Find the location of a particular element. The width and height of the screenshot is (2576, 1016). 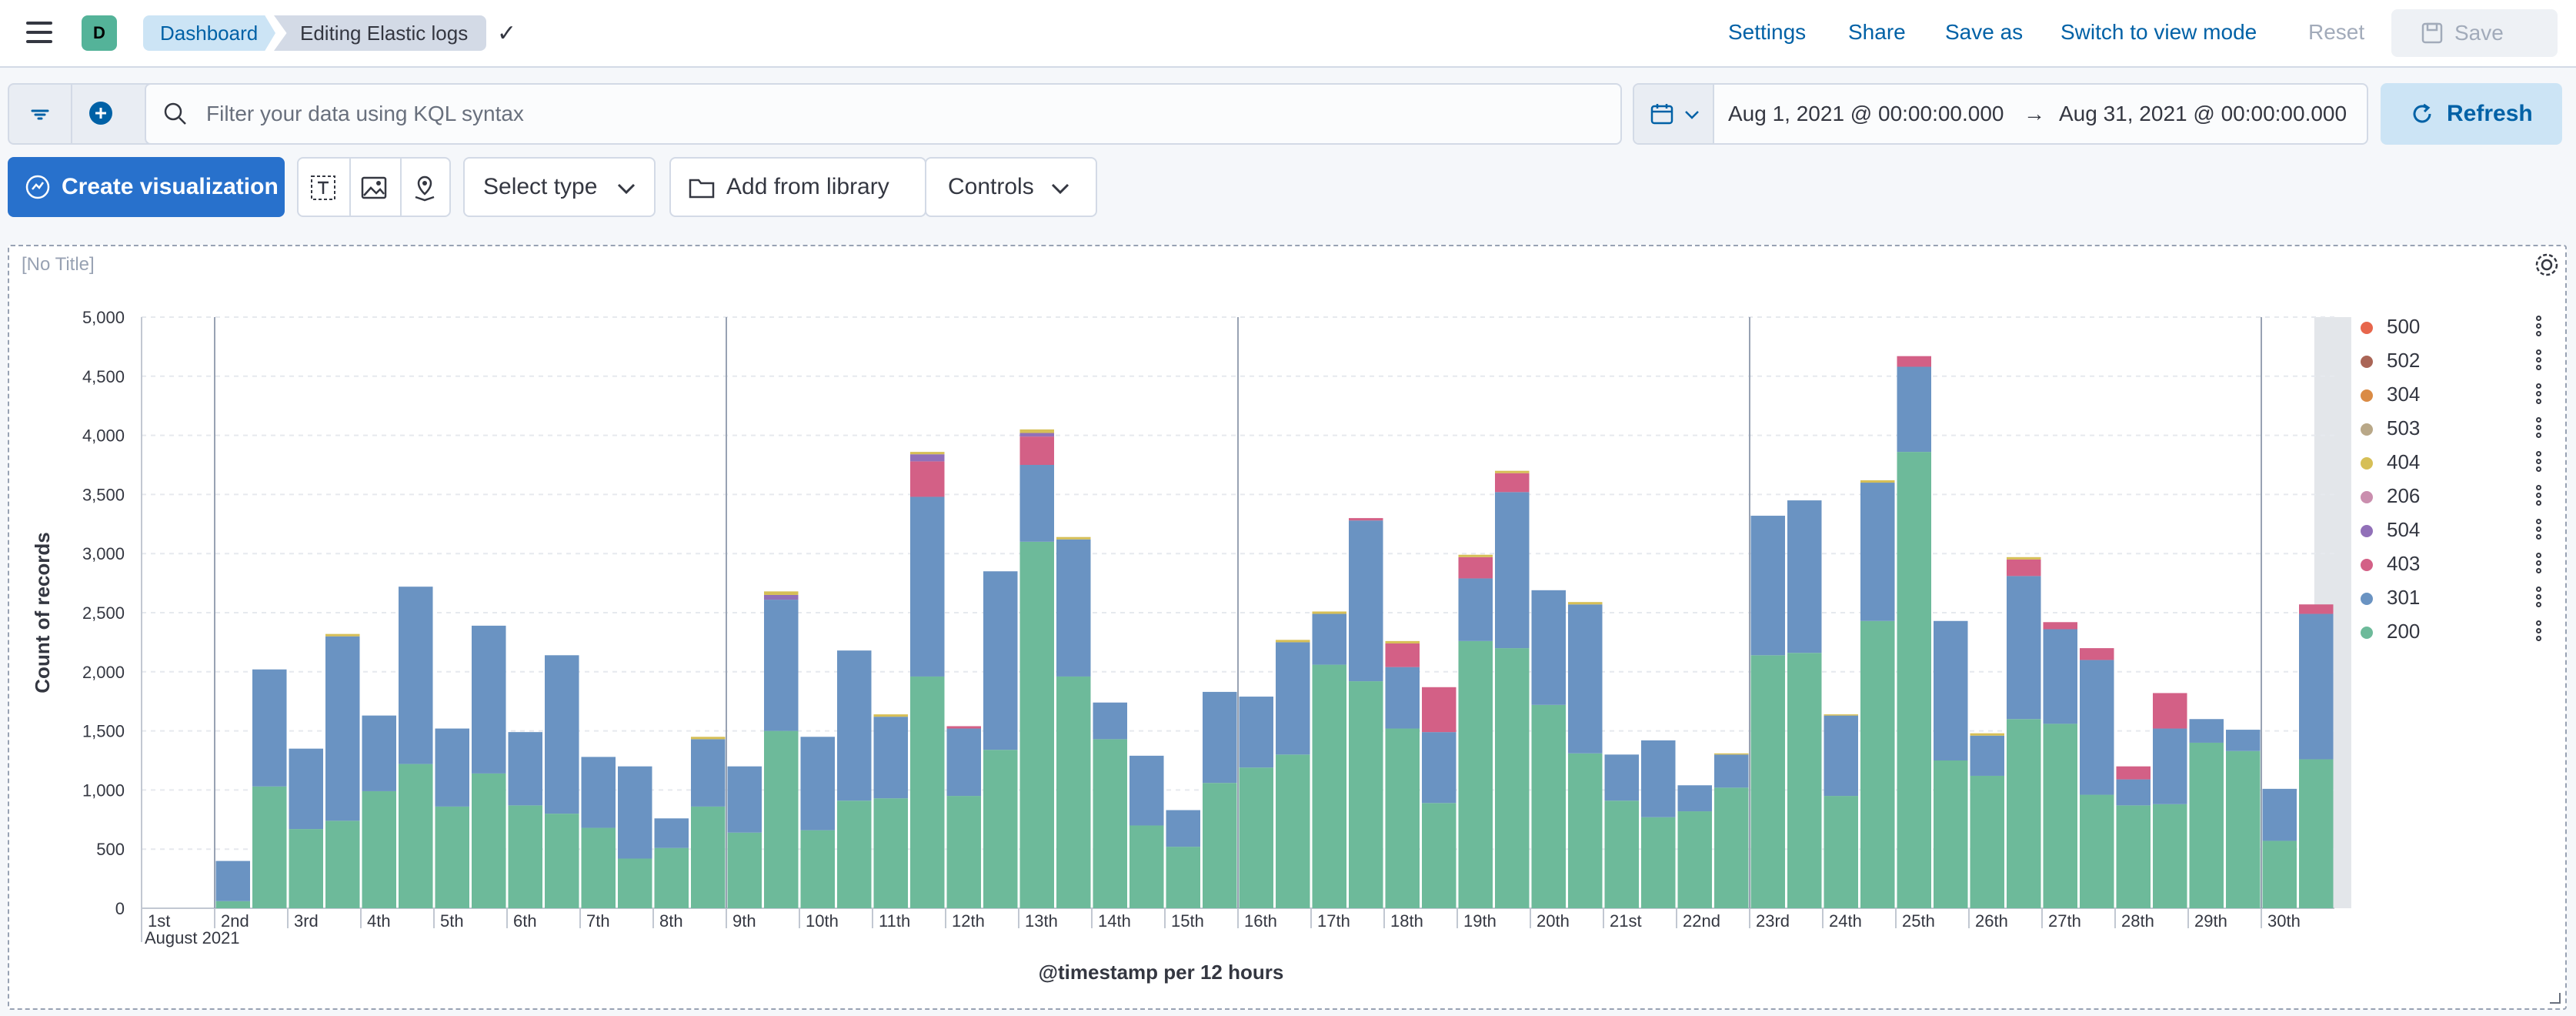

legend-dot is located at coordinates (2367, 429).